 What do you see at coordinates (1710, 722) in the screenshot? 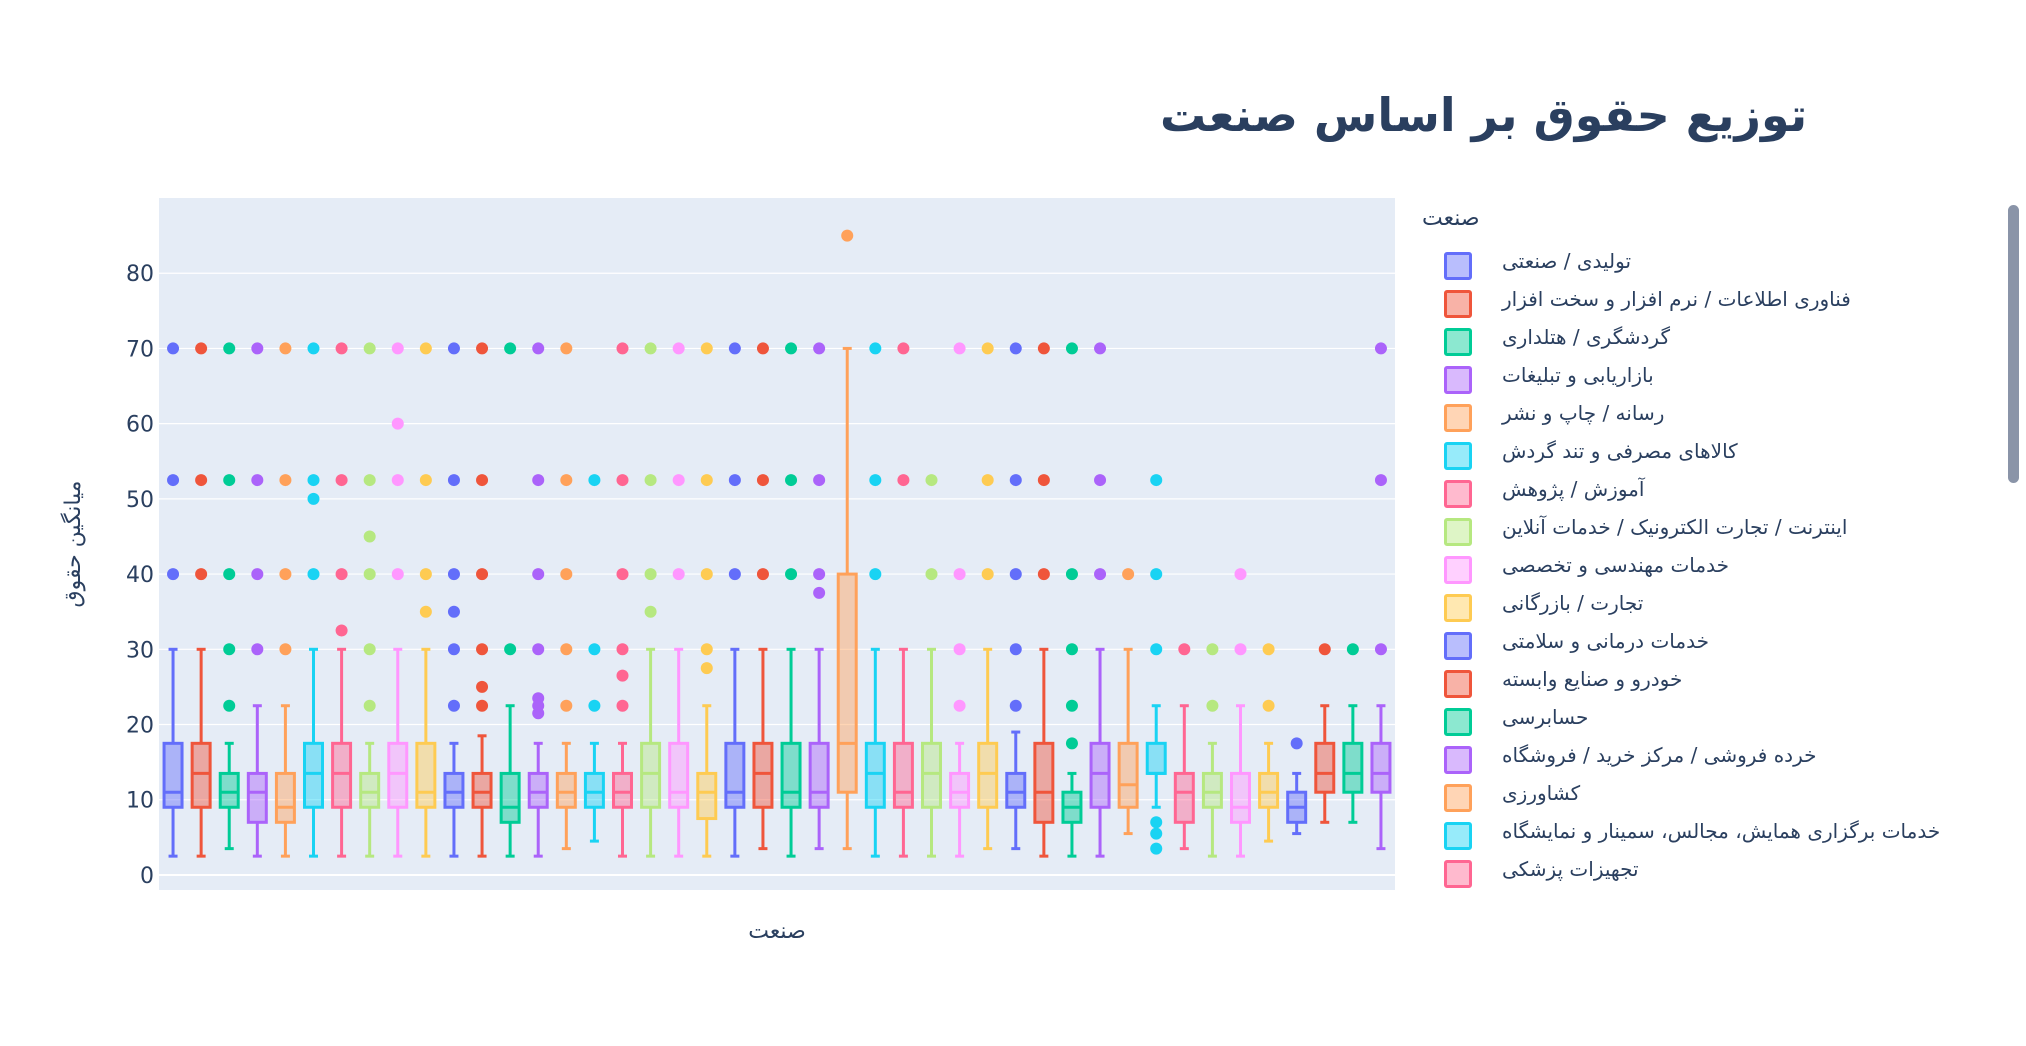
I see `legend-item: حسابرسی` at bounding box center [1710, 722].